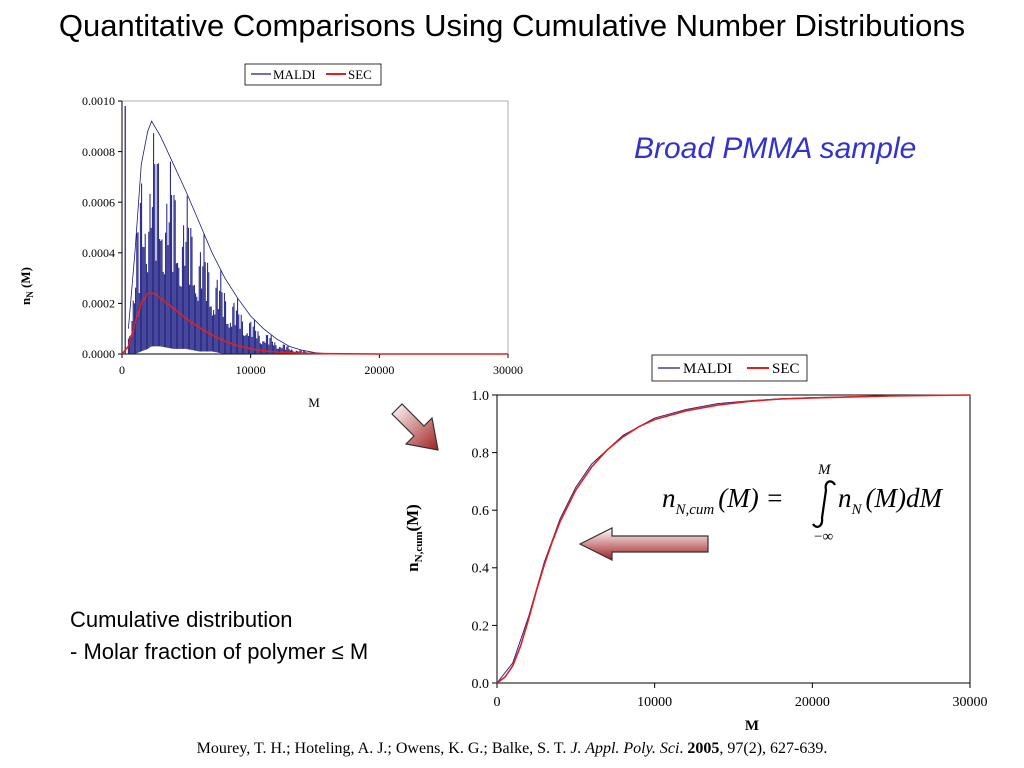  I want to click on maldi-envelope, so click(228, 237).